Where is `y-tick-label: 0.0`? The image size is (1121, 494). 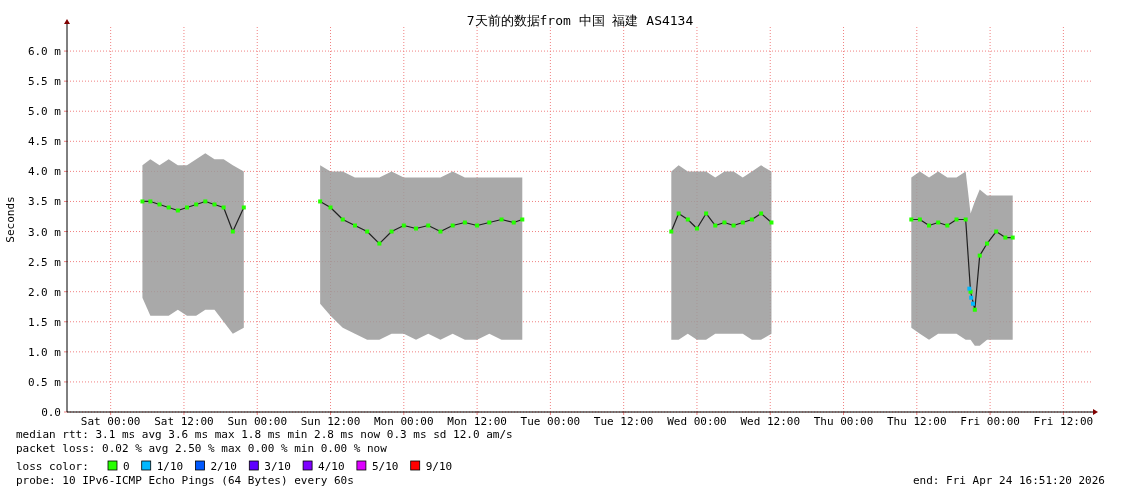 y-tick-label: 0.0 is located at coordinates (51, 412).